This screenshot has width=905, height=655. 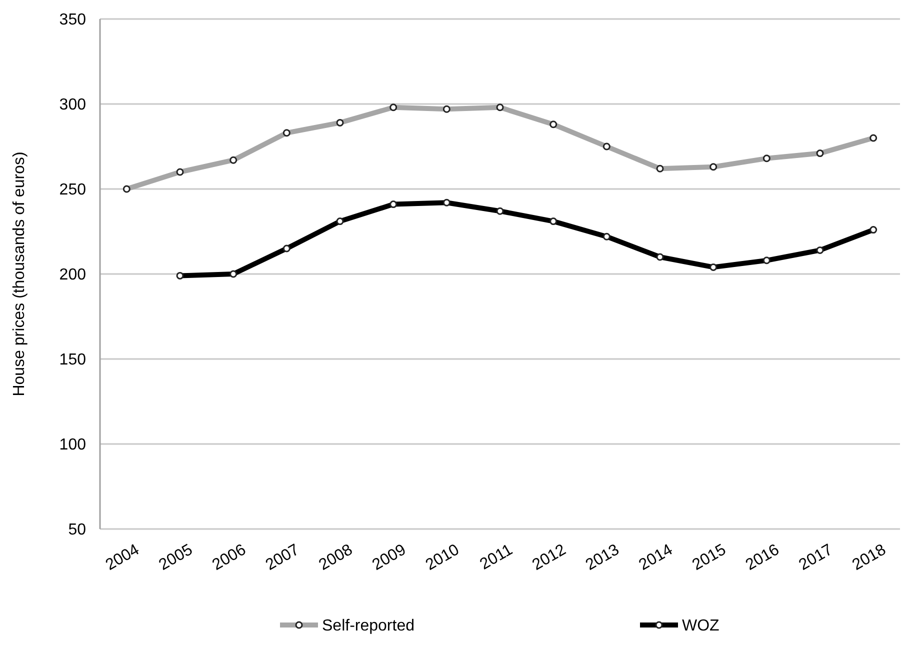 What do you see at coordinates (442, 557) in the screenshot?
I see `x-tick-label: 2010` at bounding box center [442, 557].